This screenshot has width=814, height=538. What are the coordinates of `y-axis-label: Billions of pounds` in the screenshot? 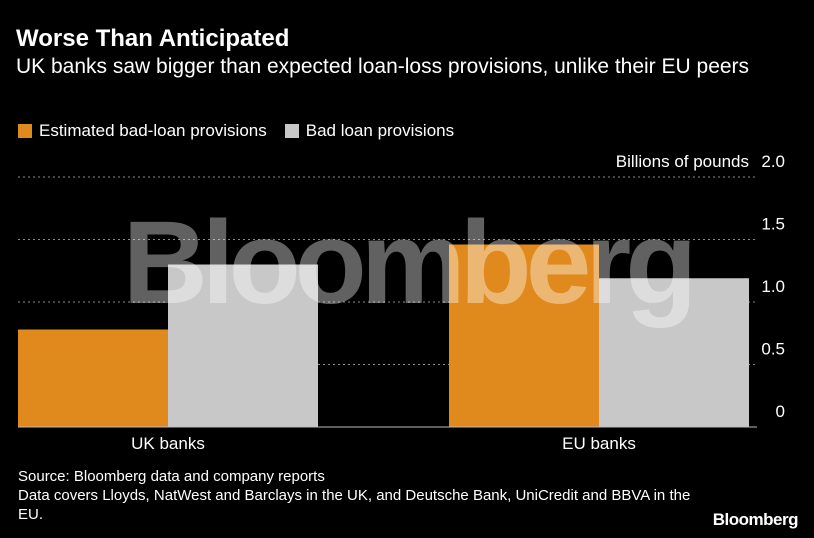 It's located at (682, 161).